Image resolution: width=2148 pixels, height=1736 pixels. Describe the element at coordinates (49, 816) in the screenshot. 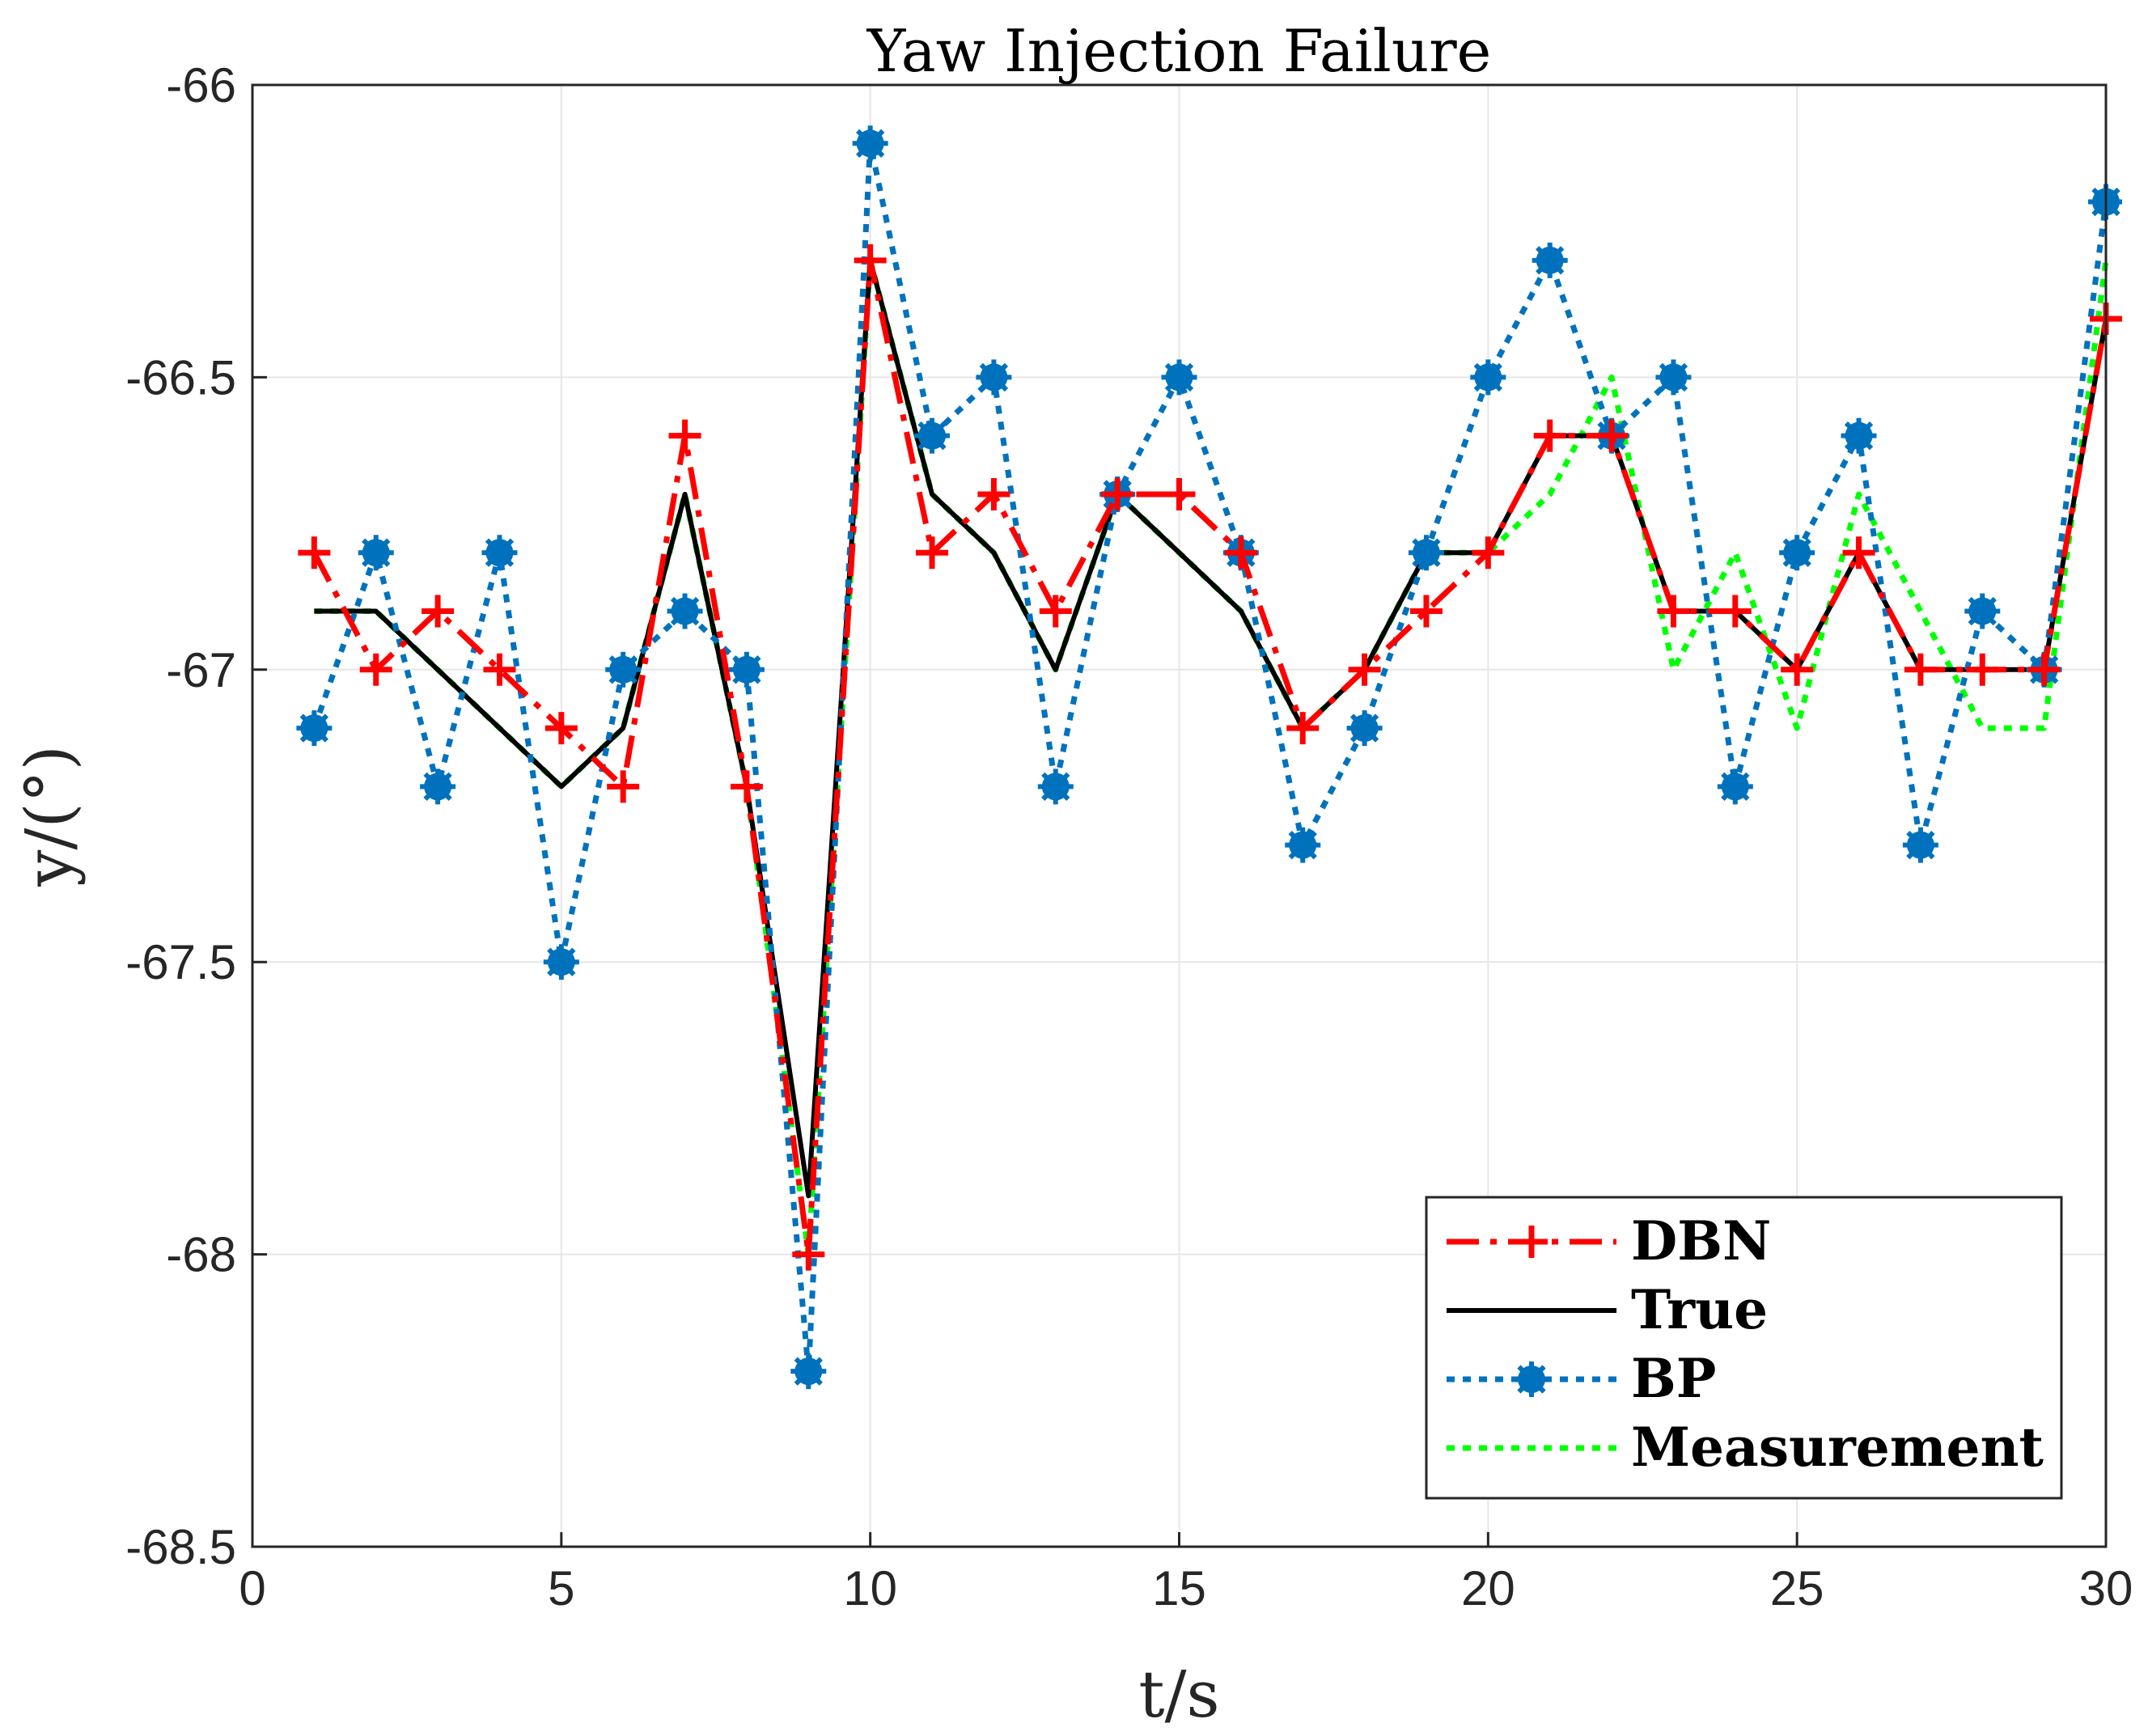

I see `y-axis-label: y/(°)` at that location.